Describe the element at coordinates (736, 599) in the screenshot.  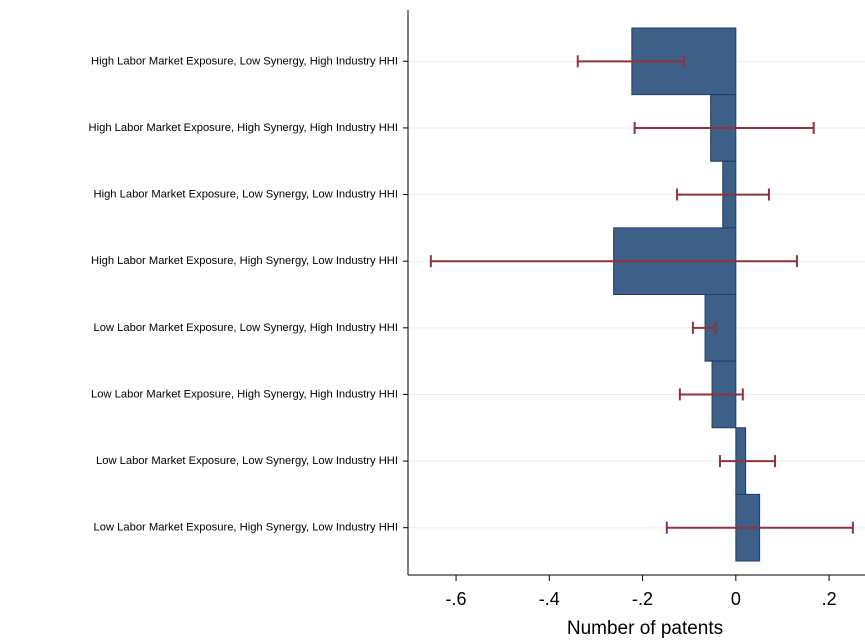
I see `x-tick-label: 0` at that location.